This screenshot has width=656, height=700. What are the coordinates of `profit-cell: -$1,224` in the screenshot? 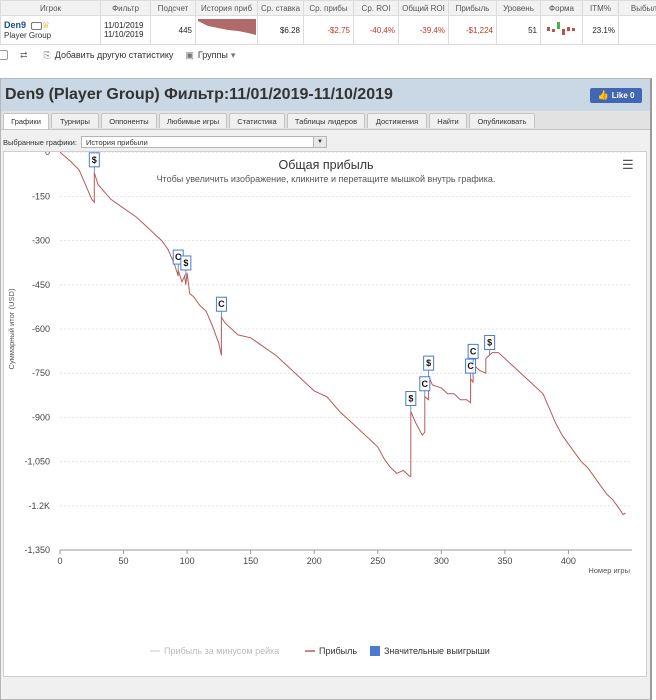 It's located at (472, 30).